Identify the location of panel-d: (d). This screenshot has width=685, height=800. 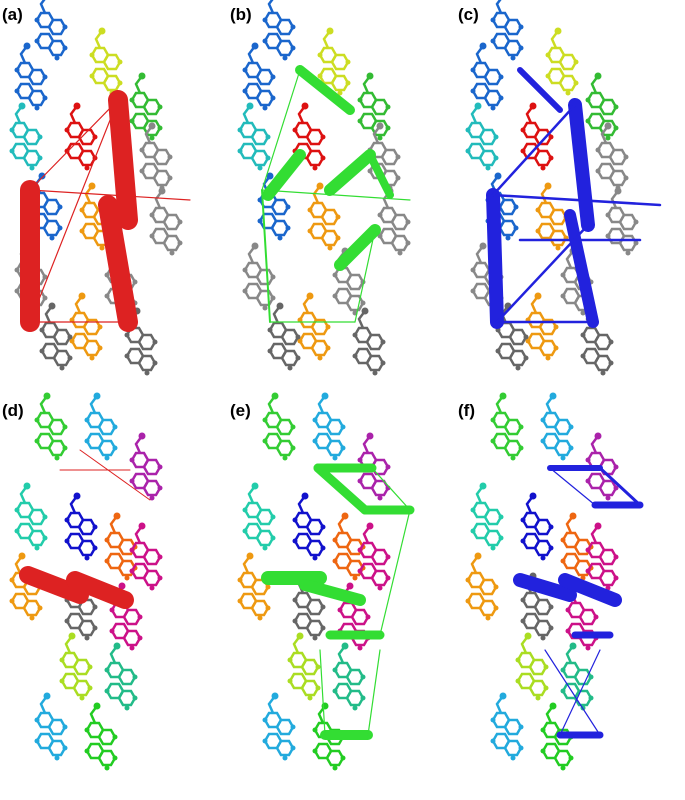
(82, 582).